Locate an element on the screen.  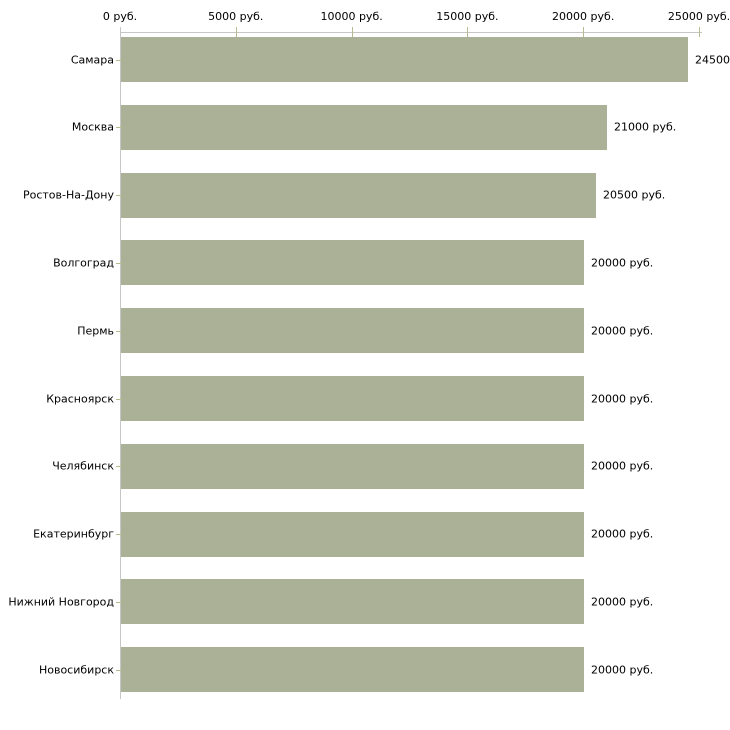
value-label: 24500 is located at coordinates (712, 59).